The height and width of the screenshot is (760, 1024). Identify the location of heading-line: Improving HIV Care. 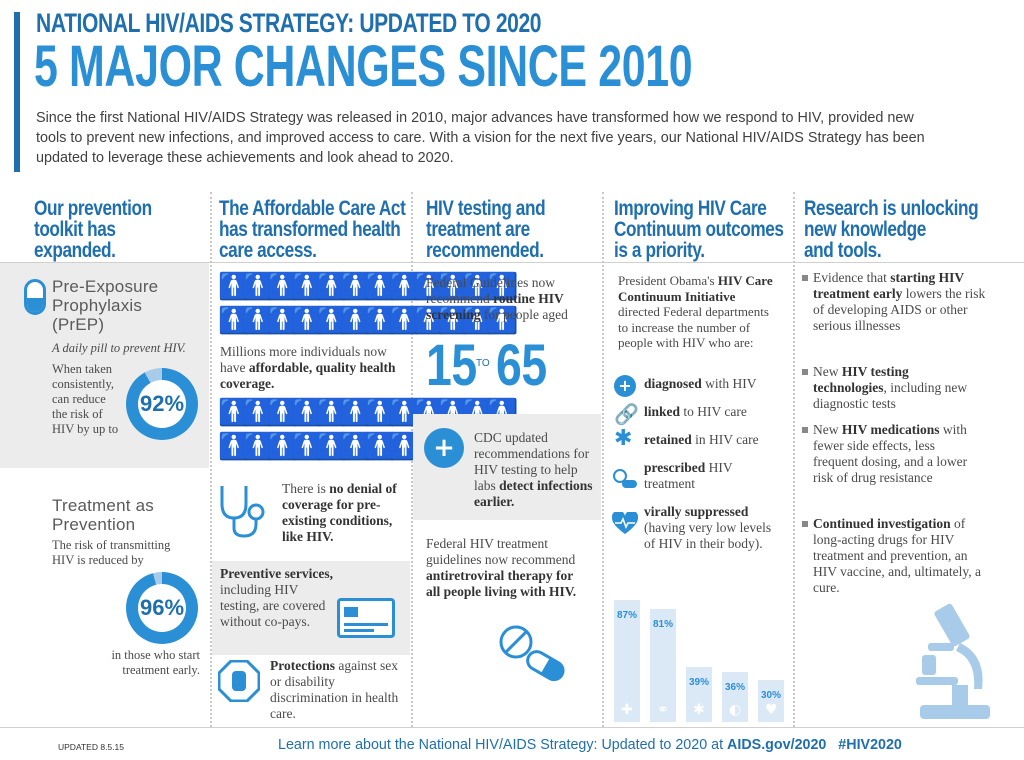
(690, 208).